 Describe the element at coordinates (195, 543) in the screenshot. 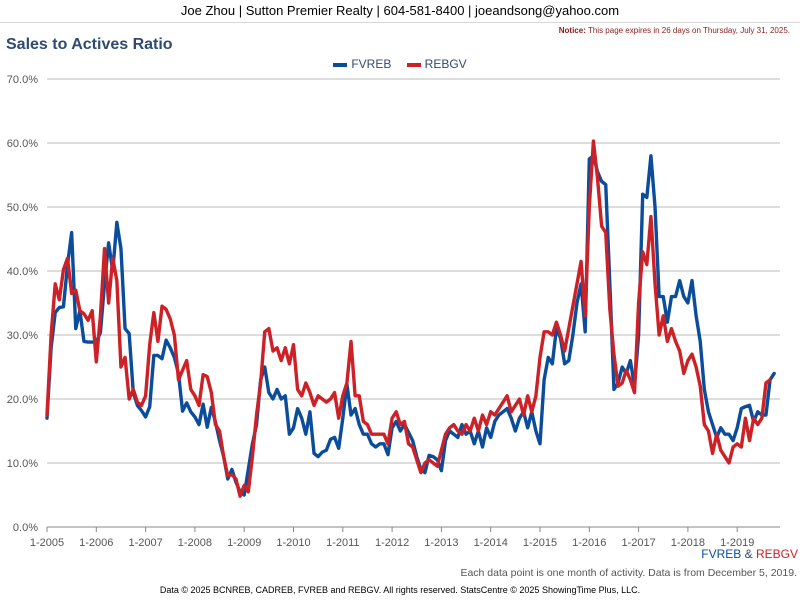

I see `x-tick-label: 1-2008` at that location.